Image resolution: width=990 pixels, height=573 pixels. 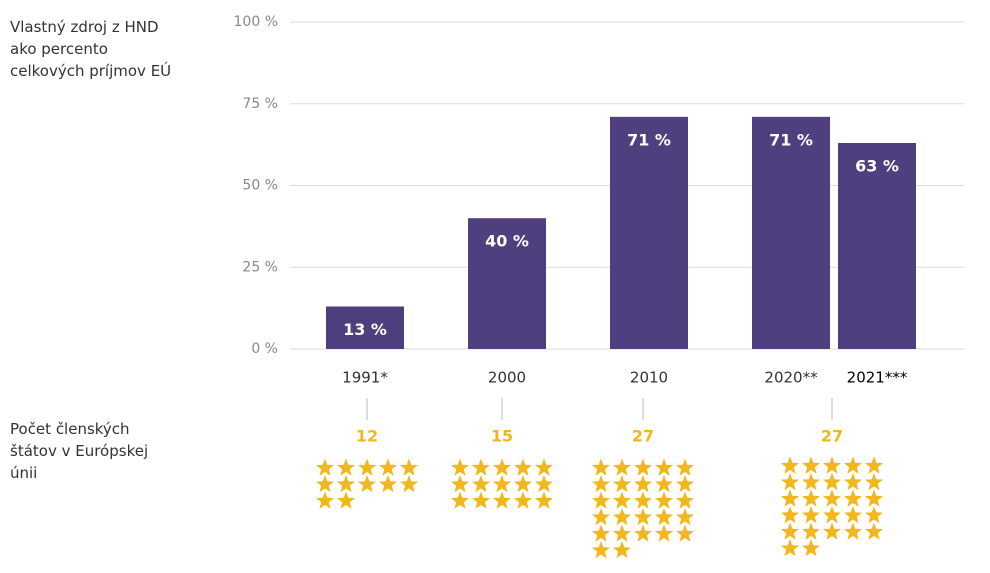 I want to click on x-tick-label: 2000, so click(x=507, y=378).